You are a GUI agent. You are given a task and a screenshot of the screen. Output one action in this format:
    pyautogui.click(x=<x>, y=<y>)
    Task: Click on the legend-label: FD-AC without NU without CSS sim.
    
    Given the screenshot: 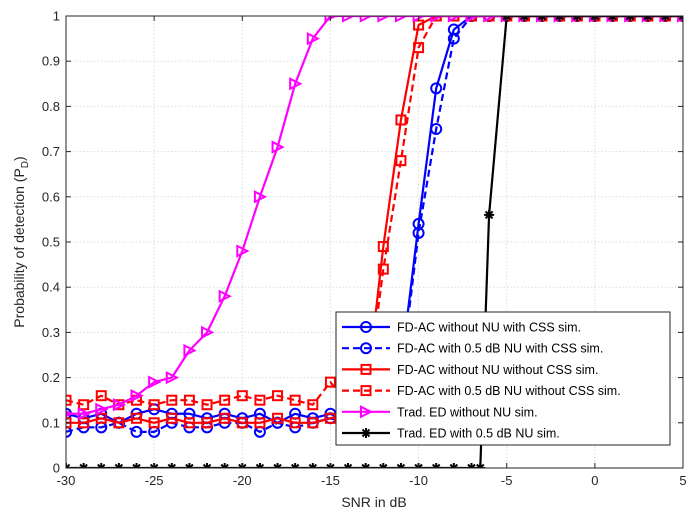 What is the action you would take?
    pyautogui.click(x=497, y=370)
    